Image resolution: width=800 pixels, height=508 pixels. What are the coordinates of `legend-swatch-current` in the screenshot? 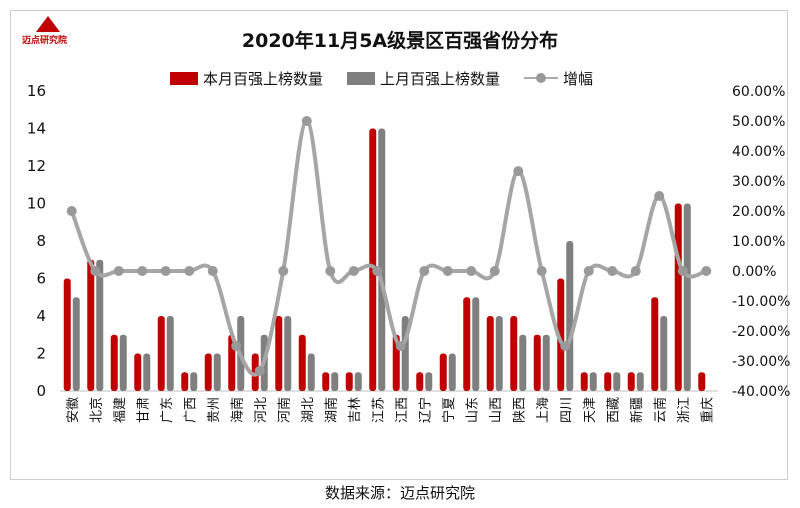 It's located at (184, 78).